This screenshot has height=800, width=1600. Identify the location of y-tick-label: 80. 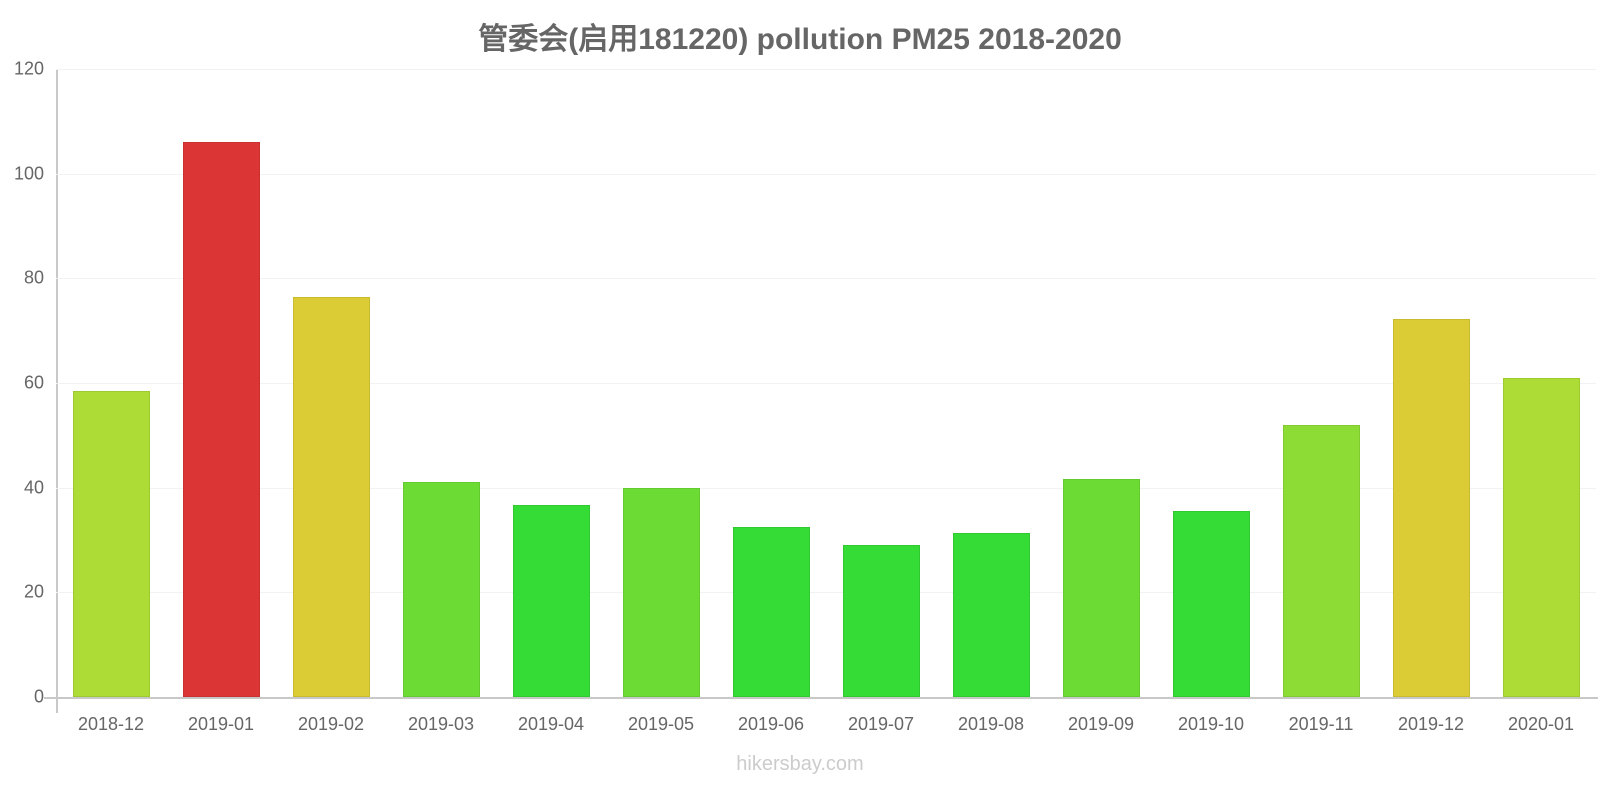
(33, 277).